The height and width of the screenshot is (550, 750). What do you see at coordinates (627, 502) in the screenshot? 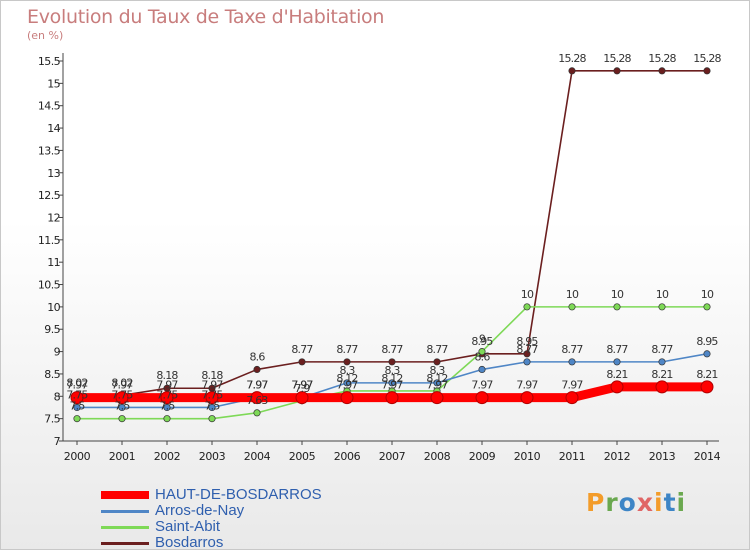
I see `logo-letter: o` at bounding box center [627, 502].